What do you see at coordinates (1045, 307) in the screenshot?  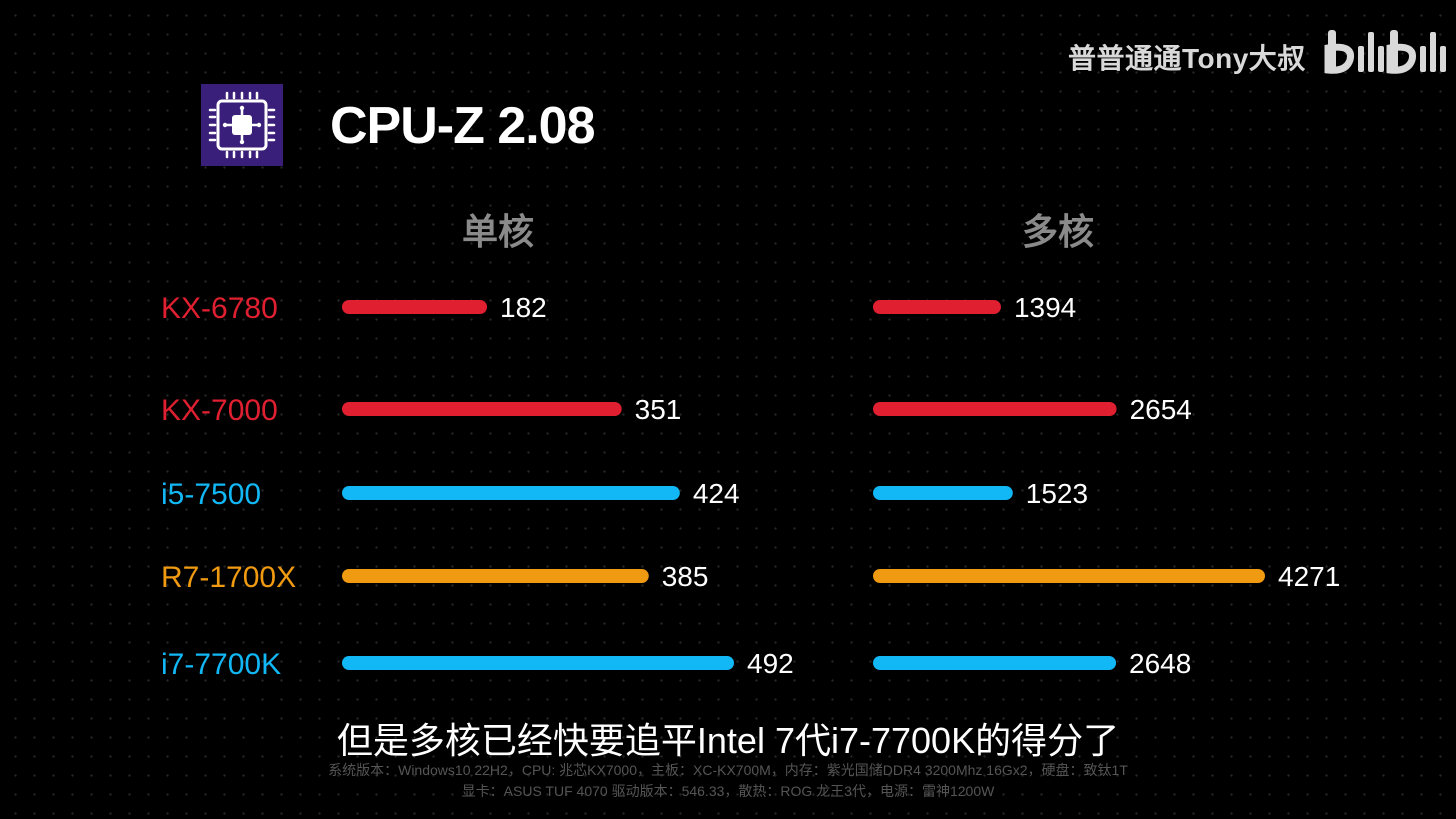 I see `value-label-multi-core-kx-6780: 1394` at bounding box center [1045, 307].